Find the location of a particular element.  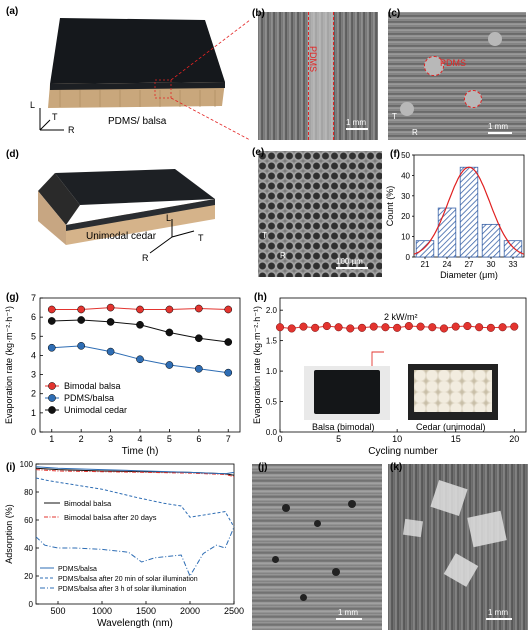

y-tick-label: 1.5 is located at coordinates (272, 341).